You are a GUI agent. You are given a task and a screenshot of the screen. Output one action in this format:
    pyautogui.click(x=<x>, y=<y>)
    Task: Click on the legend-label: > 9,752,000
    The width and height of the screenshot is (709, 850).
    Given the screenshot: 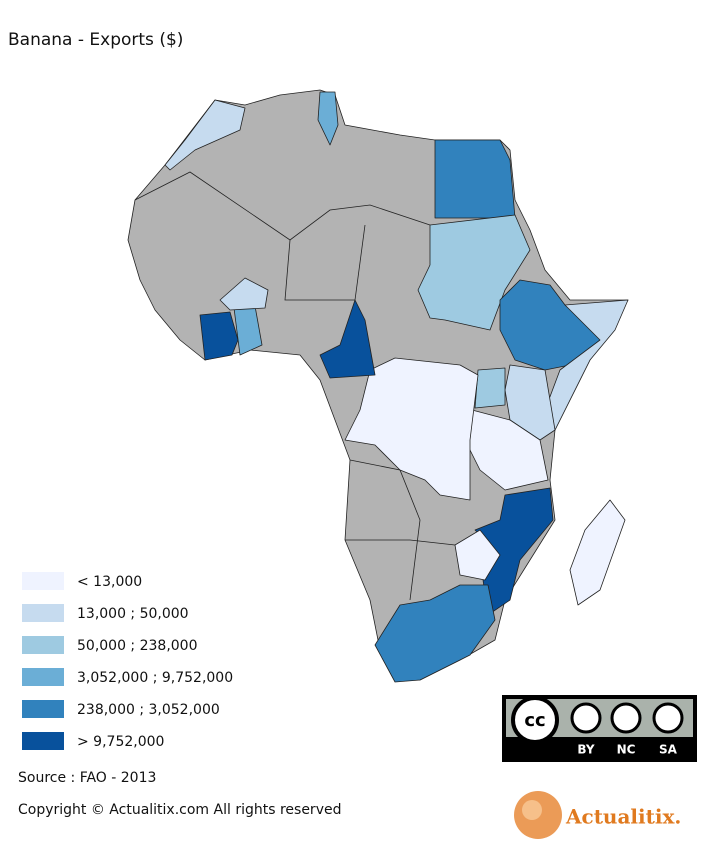 What is the action you would take?
    pyautogui.click(x=120, y=742)
    